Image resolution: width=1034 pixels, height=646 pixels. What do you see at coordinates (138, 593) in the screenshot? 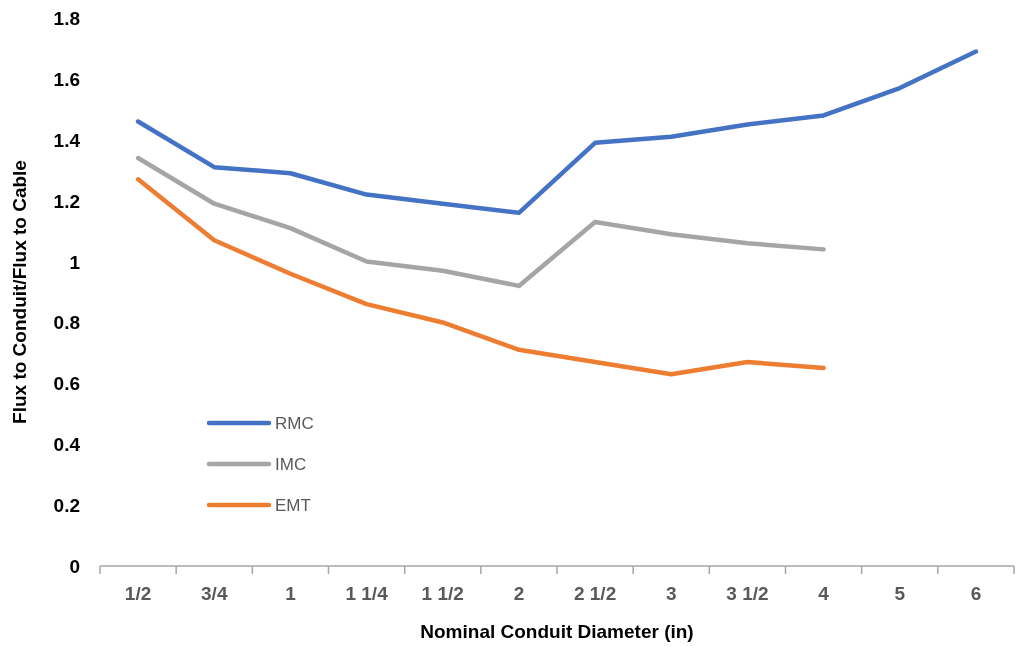
I see `x-tick-label: 1/2` at bounding box center [138, 593].